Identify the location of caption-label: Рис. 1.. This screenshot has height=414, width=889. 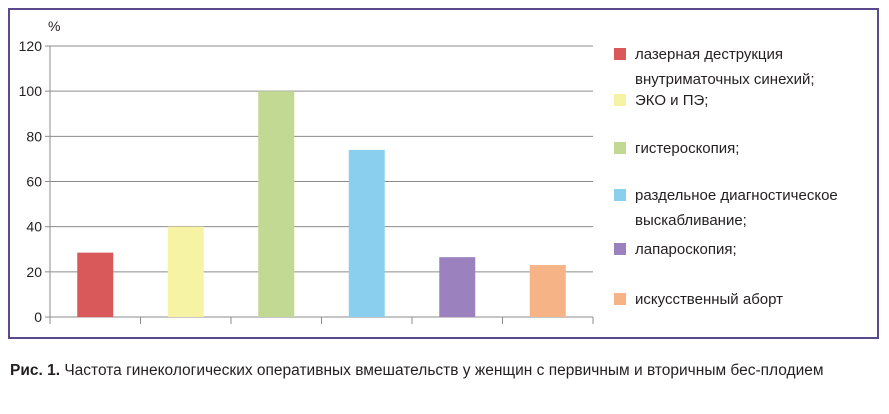
(35, 370).